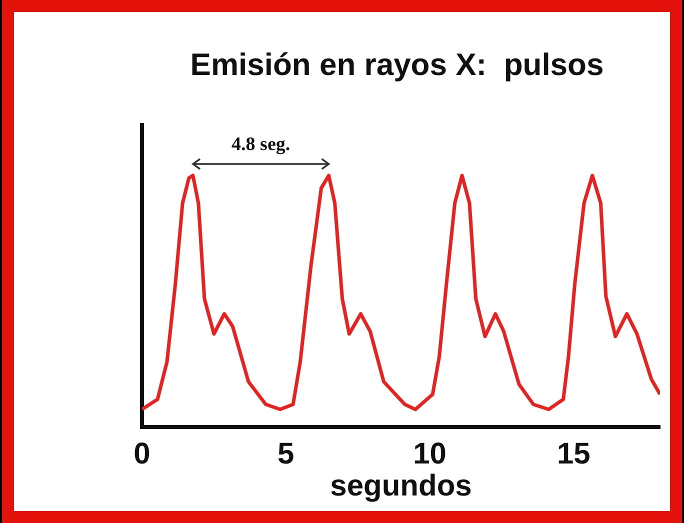  I want to click on x-tick-label: 15, so click(573, 453).